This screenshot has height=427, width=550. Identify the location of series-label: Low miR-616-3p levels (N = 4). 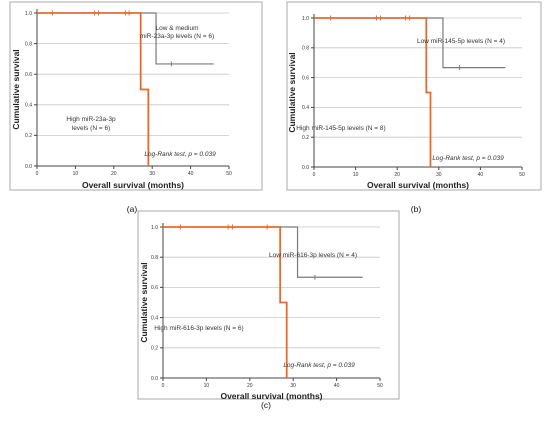
(313, 255).